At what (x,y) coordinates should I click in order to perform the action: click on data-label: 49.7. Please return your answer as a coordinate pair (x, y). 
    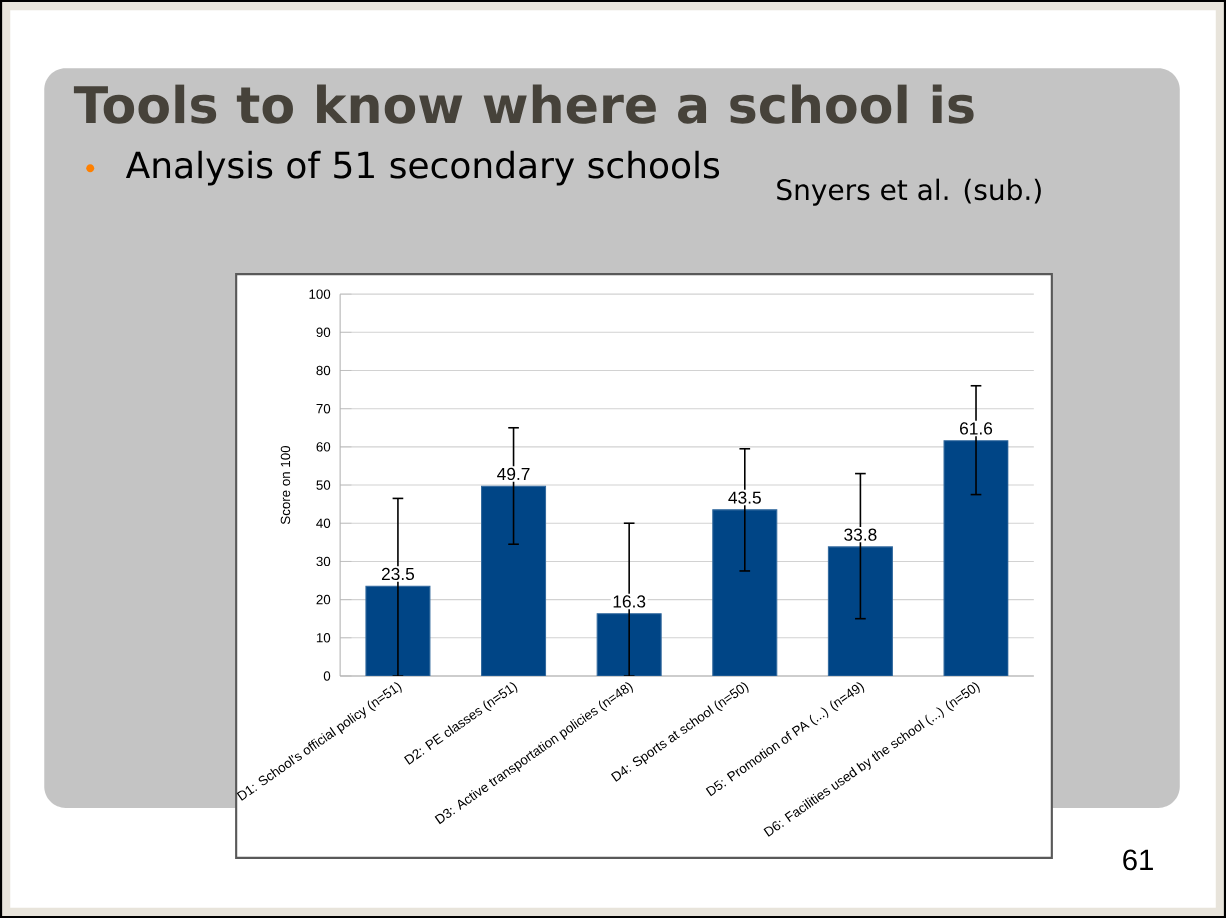
    Looking at the image, I should click on (513, 473).